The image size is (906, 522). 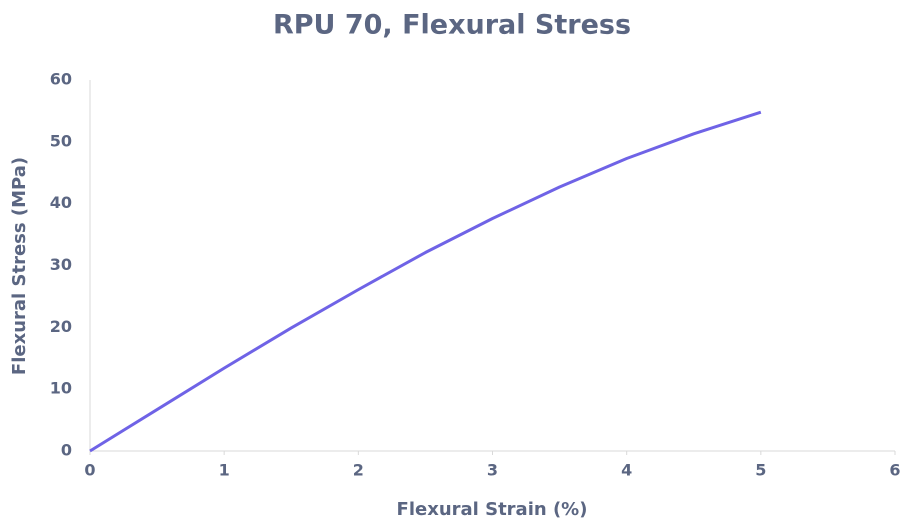 I want to click on x-tick-label: 1, so click(x=224, y=470).